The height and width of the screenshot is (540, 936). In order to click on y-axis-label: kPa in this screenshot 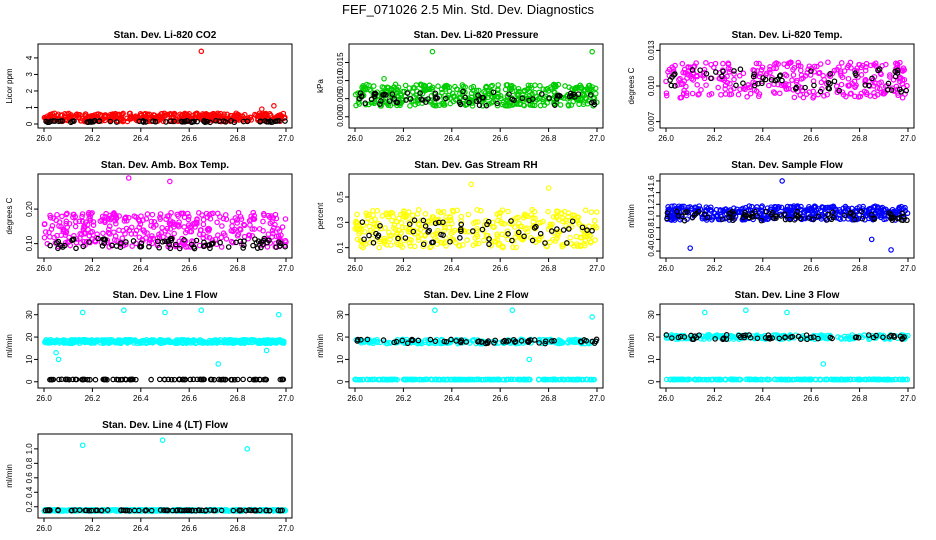, I will do `click(320, 86)`.